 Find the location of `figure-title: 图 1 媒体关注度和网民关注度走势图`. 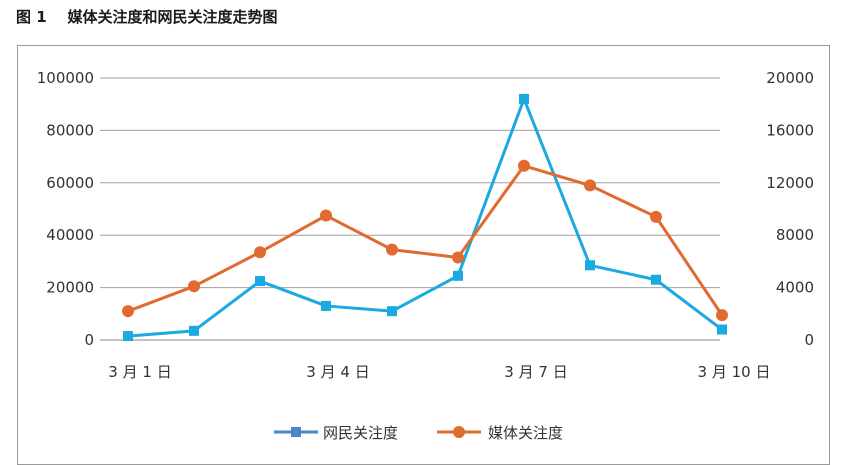

figure-title: 图 1 媒体关注度和网民关注度走势图 is located at coordinates (147, 17).